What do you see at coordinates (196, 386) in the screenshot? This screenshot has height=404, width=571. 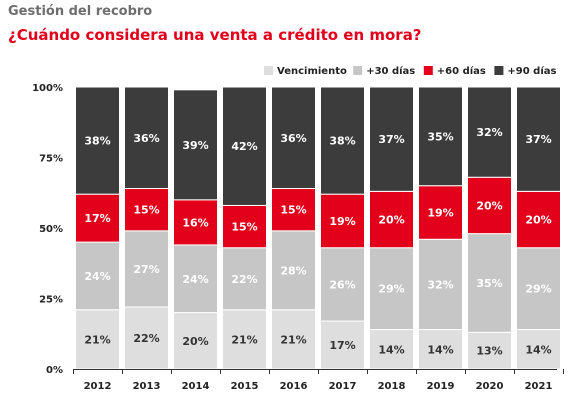 I see `x-tick-label: 2014` at bounding box center [196, 386].